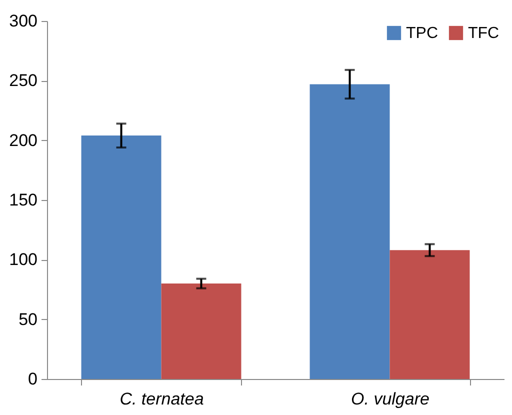 This screenshot has width=512, height=415. What do you see at coordinates (422, 33) in the screenshot?
I see `legend-label: TPC` at bounding box center [422, 33].